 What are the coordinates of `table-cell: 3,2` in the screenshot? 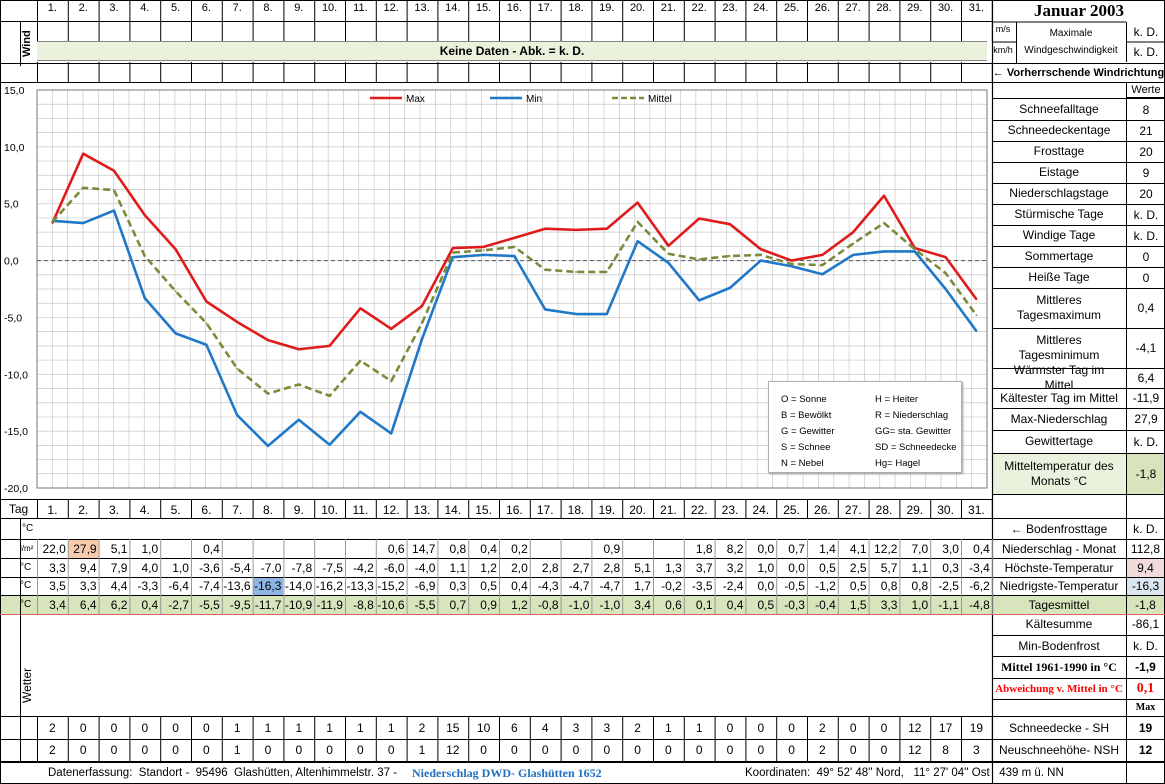 It's located at (735, 568).